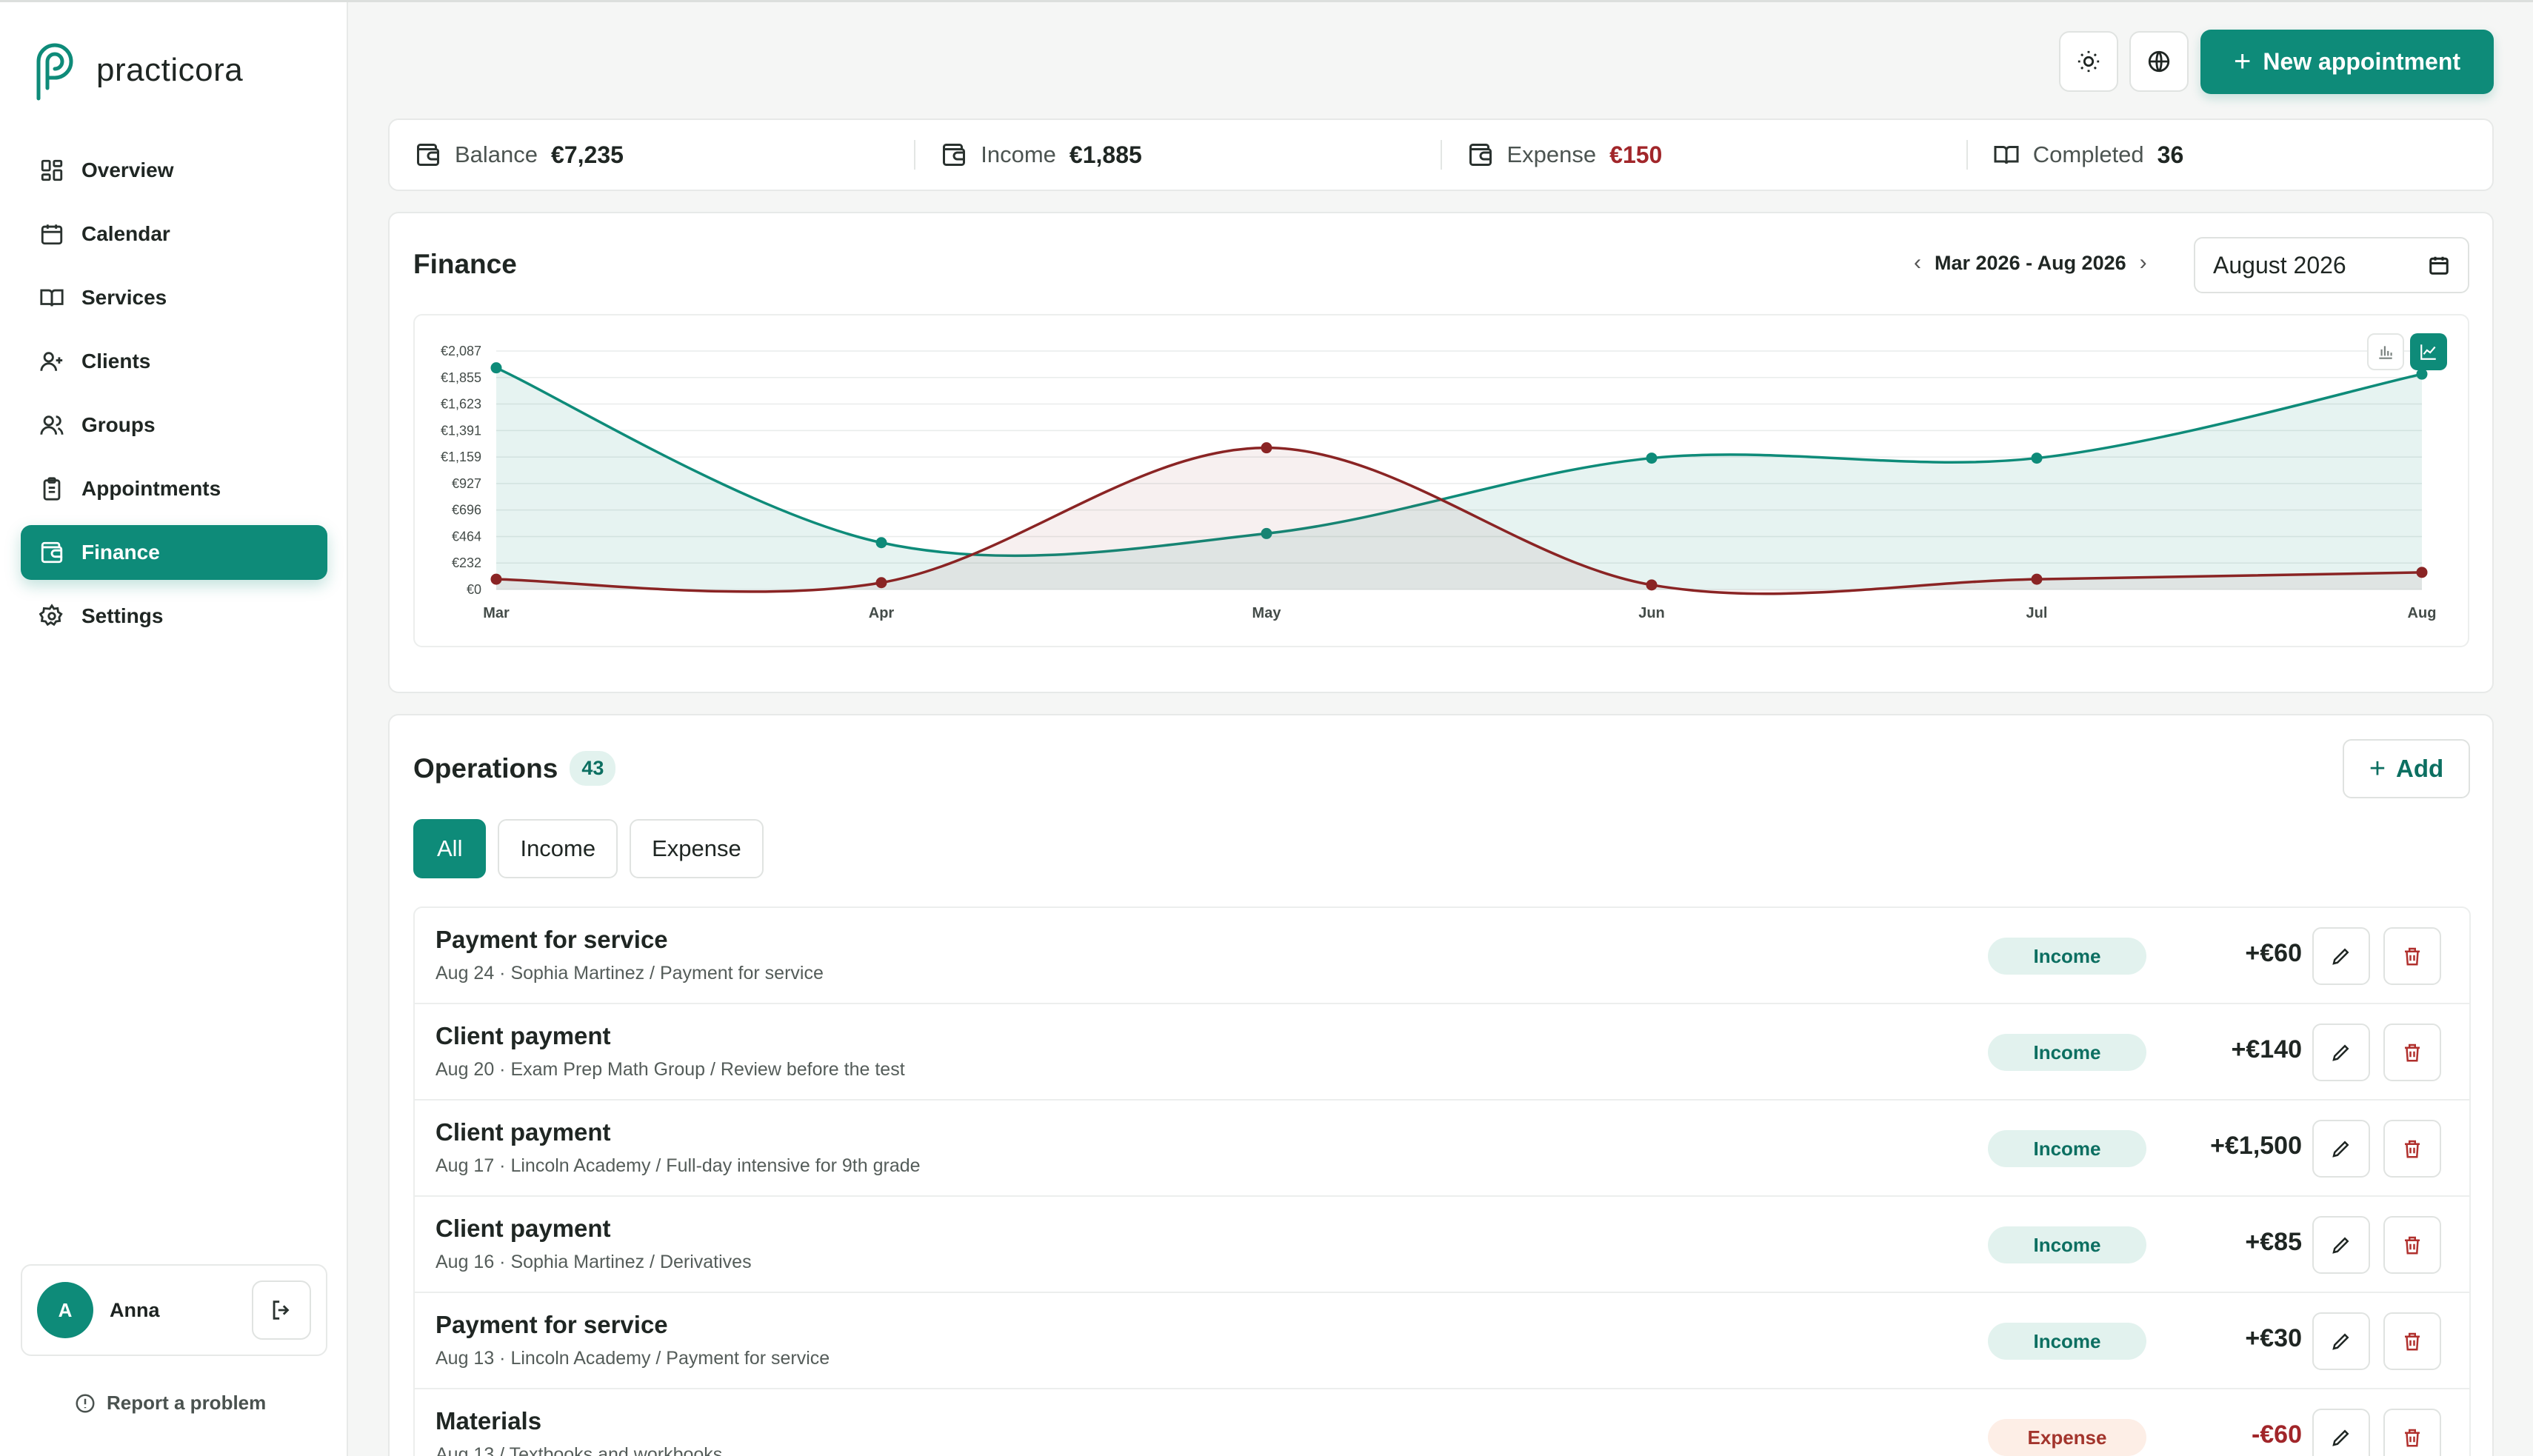  I want to click on y-tick-label: €1,159, so click(461, 457).